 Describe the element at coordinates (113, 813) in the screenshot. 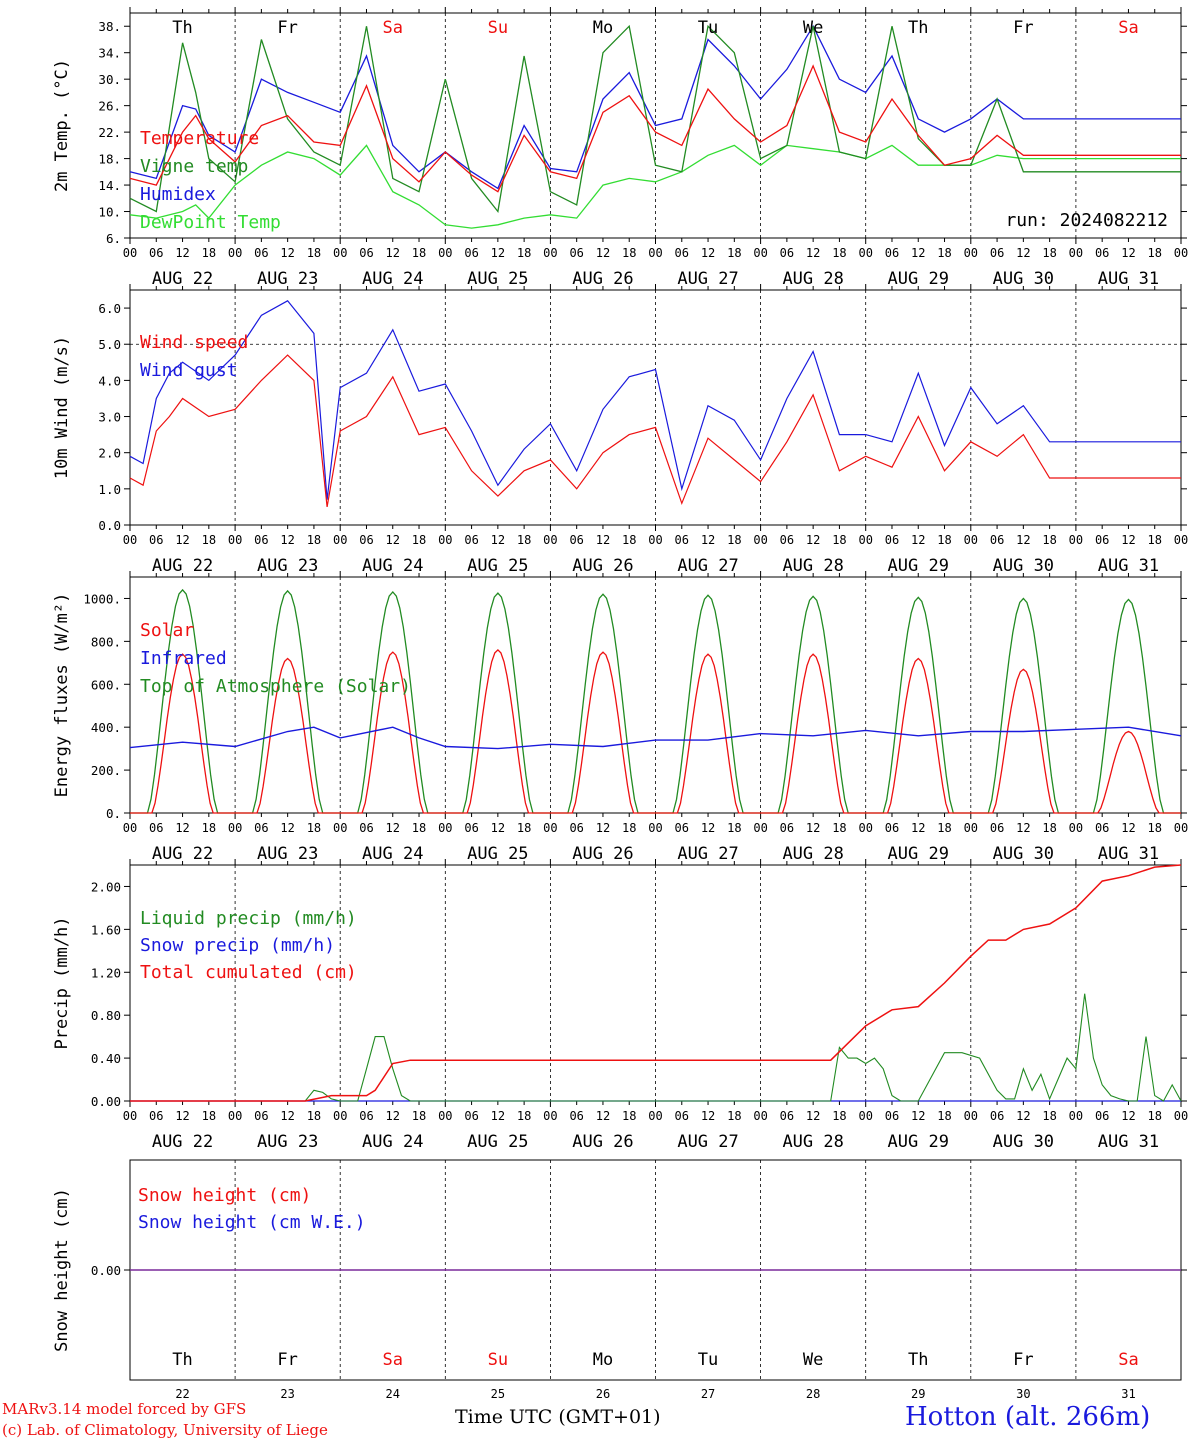

I see `y-tick-label: 0.` at that location.